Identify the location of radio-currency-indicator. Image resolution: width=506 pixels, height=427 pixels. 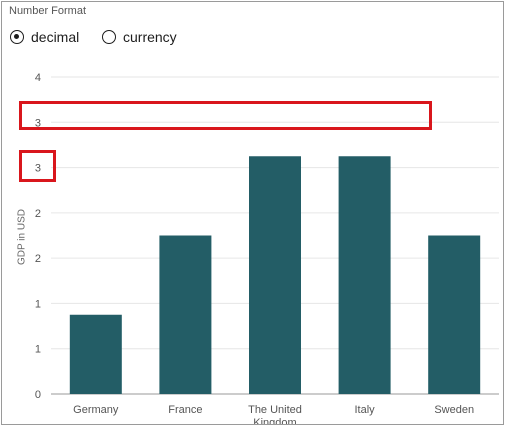
(109, 37).